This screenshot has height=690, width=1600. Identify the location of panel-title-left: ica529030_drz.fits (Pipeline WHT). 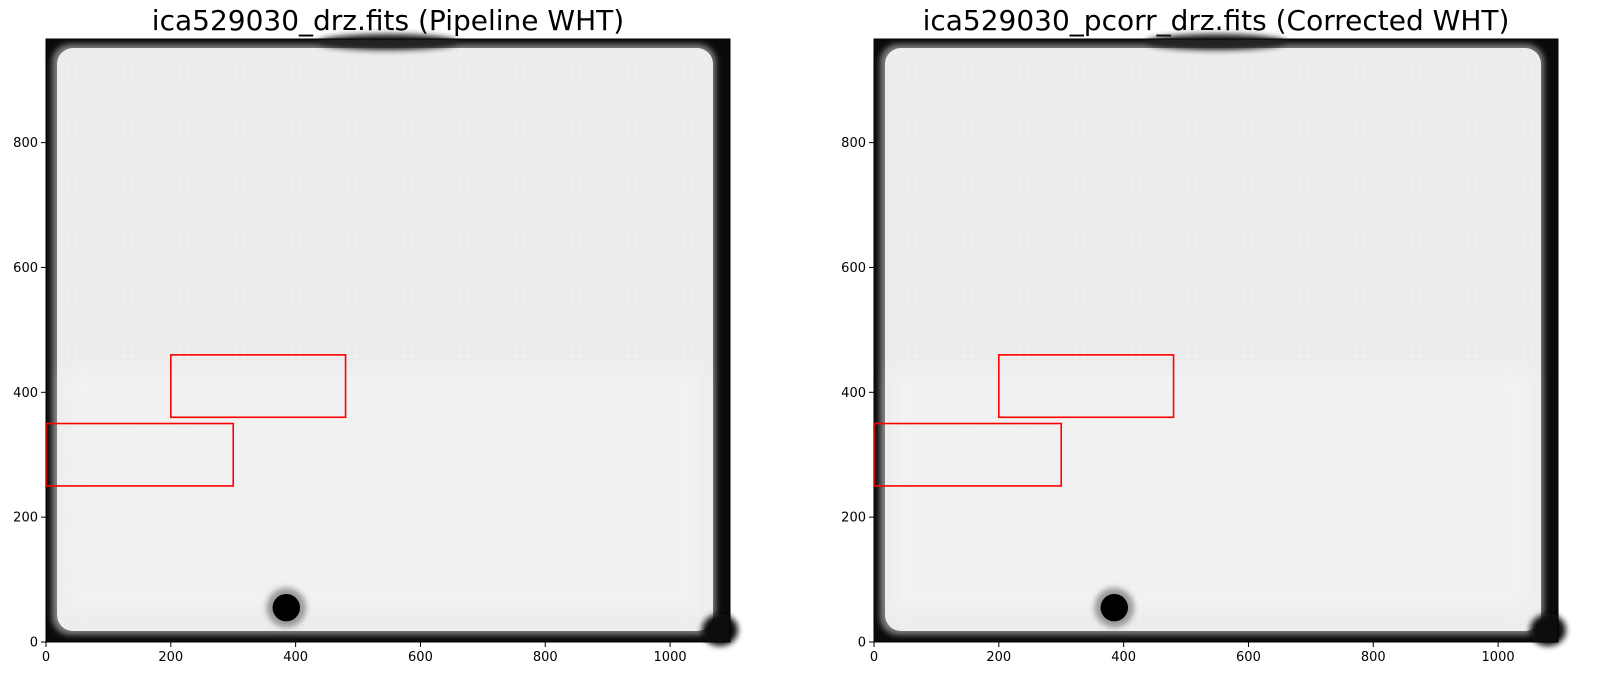
(388, 20).